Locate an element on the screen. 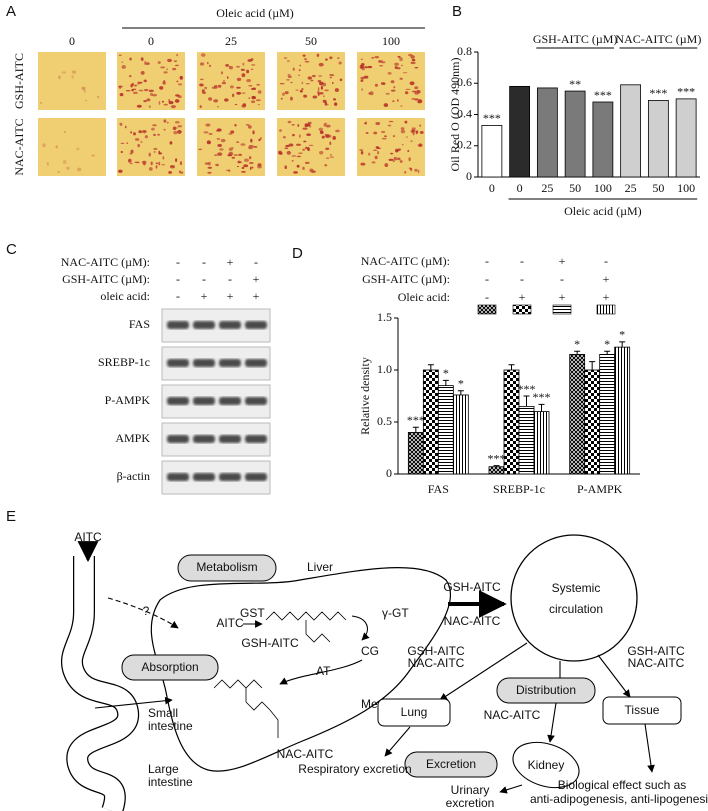 The image size is (708, 811). treatment-label: Oleic acid: is located at coordinates (424, 297).